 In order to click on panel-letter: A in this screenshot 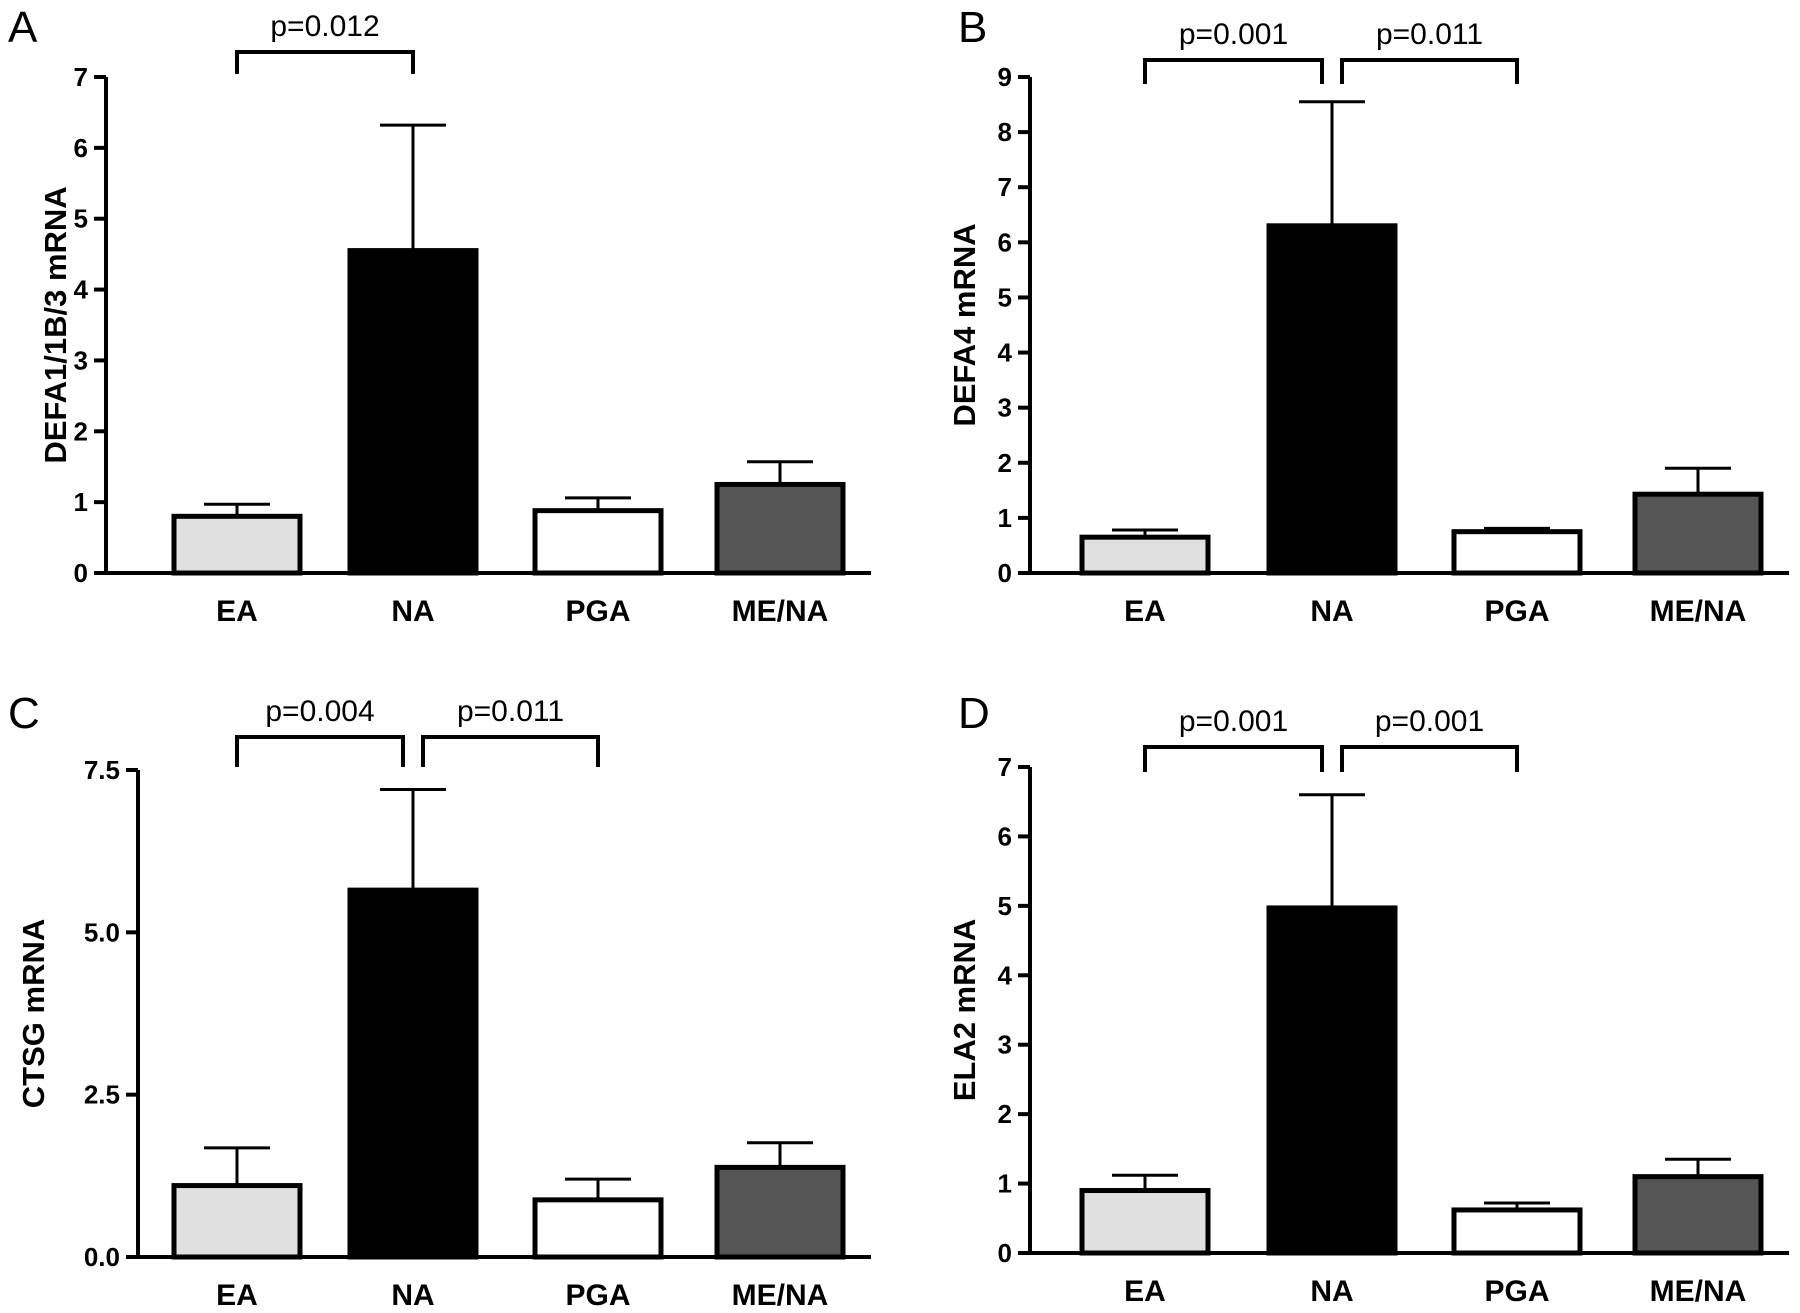, I will do `click(23, 27)`.